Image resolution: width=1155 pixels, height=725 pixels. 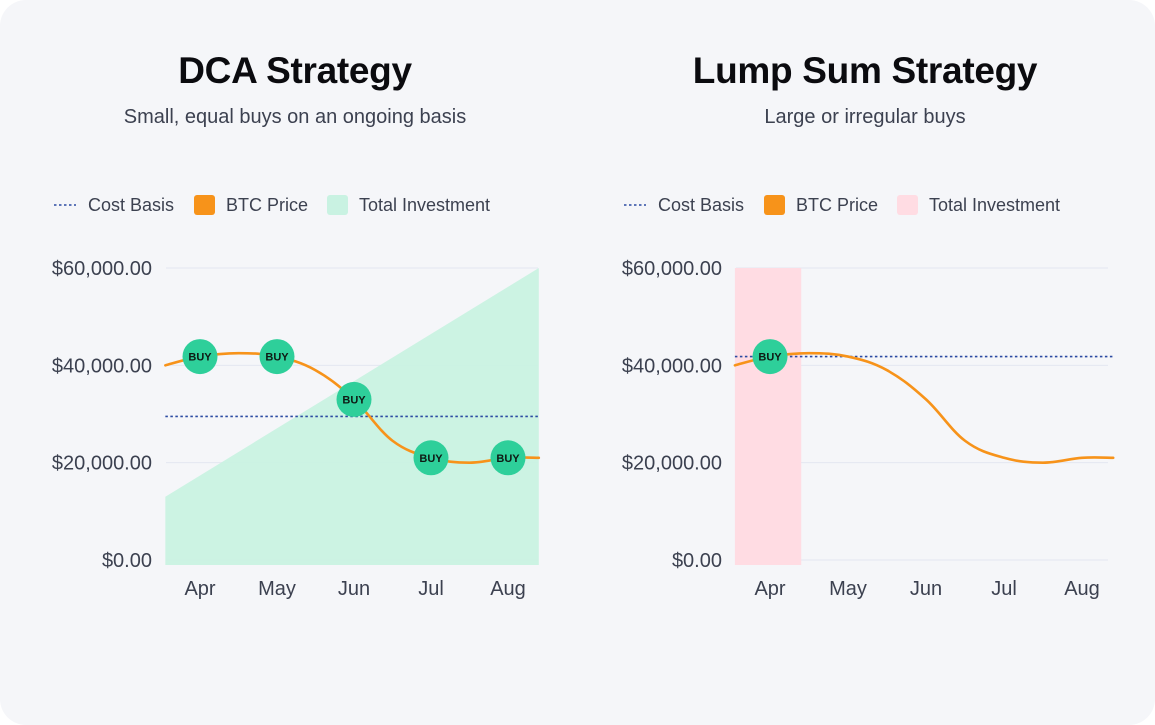 I want to click on lumpsum-buy-markers: BUY, so click(x=770, y=357).